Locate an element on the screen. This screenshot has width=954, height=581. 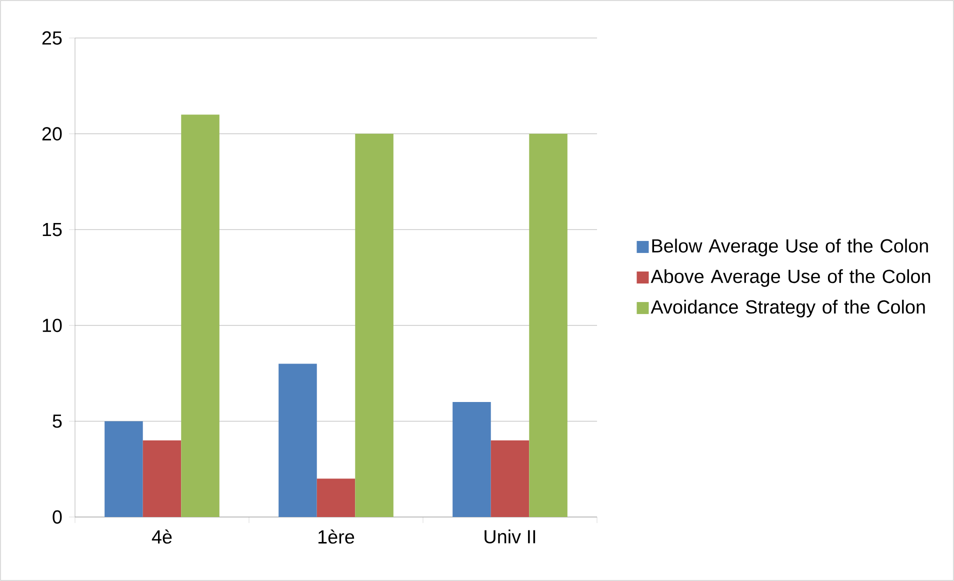
y-tick-label: 20 is located at coordinates (52, 133).